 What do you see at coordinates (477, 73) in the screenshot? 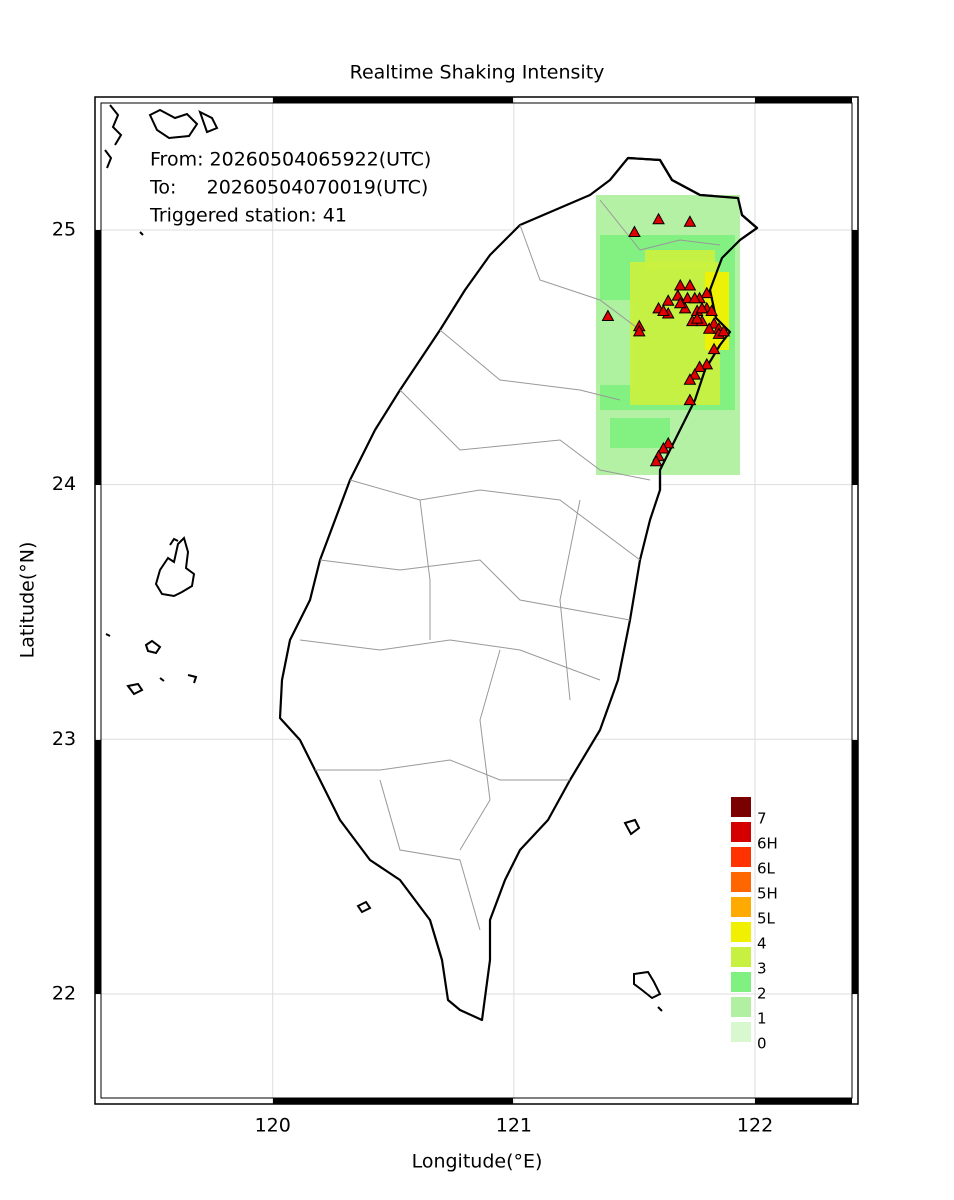
I see `map-title: Realtime Shaking Intensity` at bounding box center [477, 73].